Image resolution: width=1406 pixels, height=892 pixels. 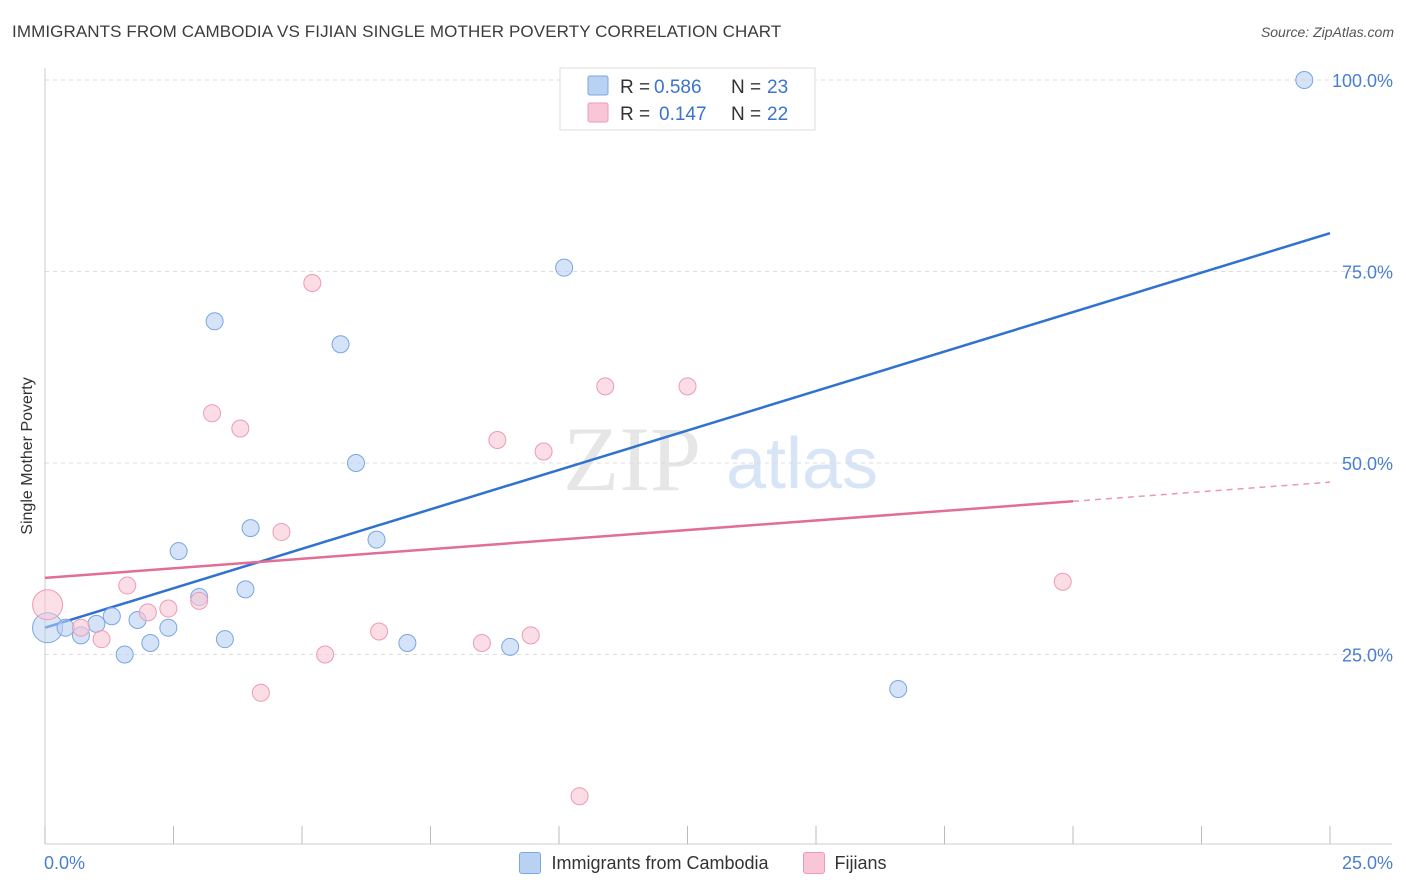 I want to click on legend-n-label-2: N =, so click(x=746, y=114).